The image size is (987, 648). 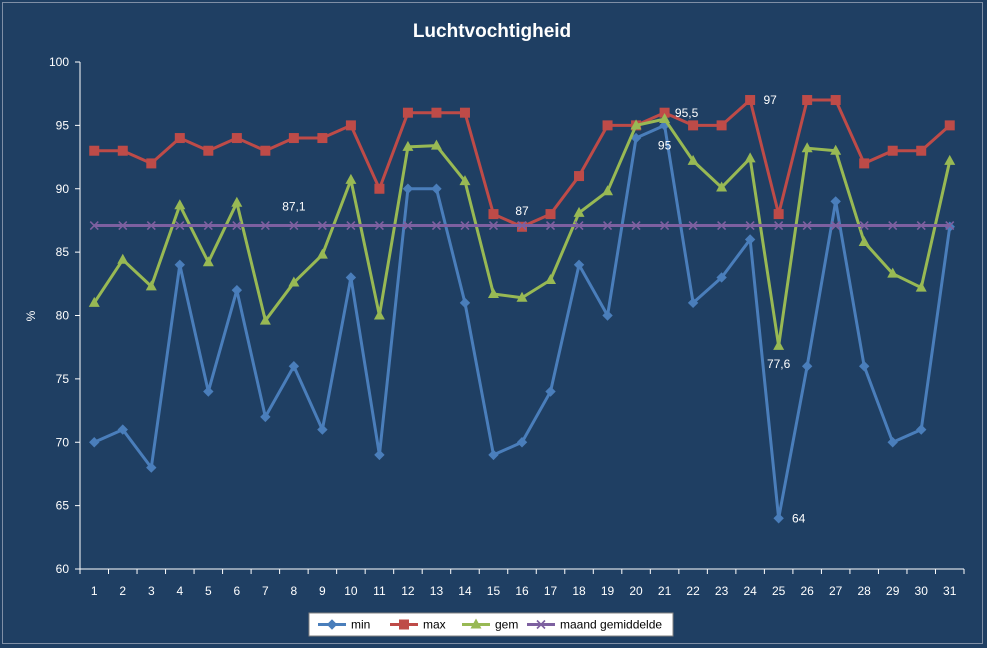 I want to click on x-tick-label: 16, so click(x=522, y=591).